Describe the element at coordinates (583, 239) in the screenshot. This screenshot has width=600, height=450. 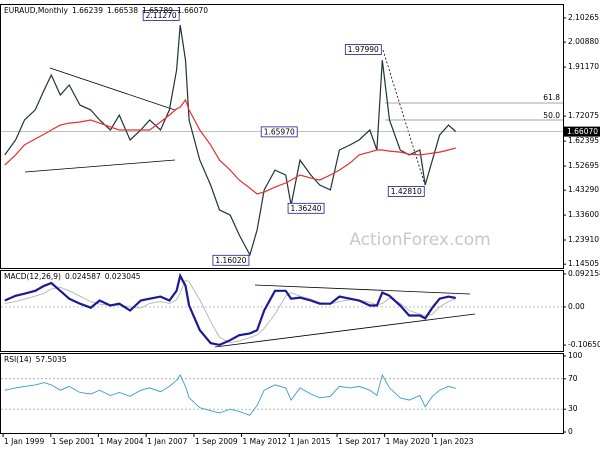
I see `y-tick-label: 1.23910` at that location.